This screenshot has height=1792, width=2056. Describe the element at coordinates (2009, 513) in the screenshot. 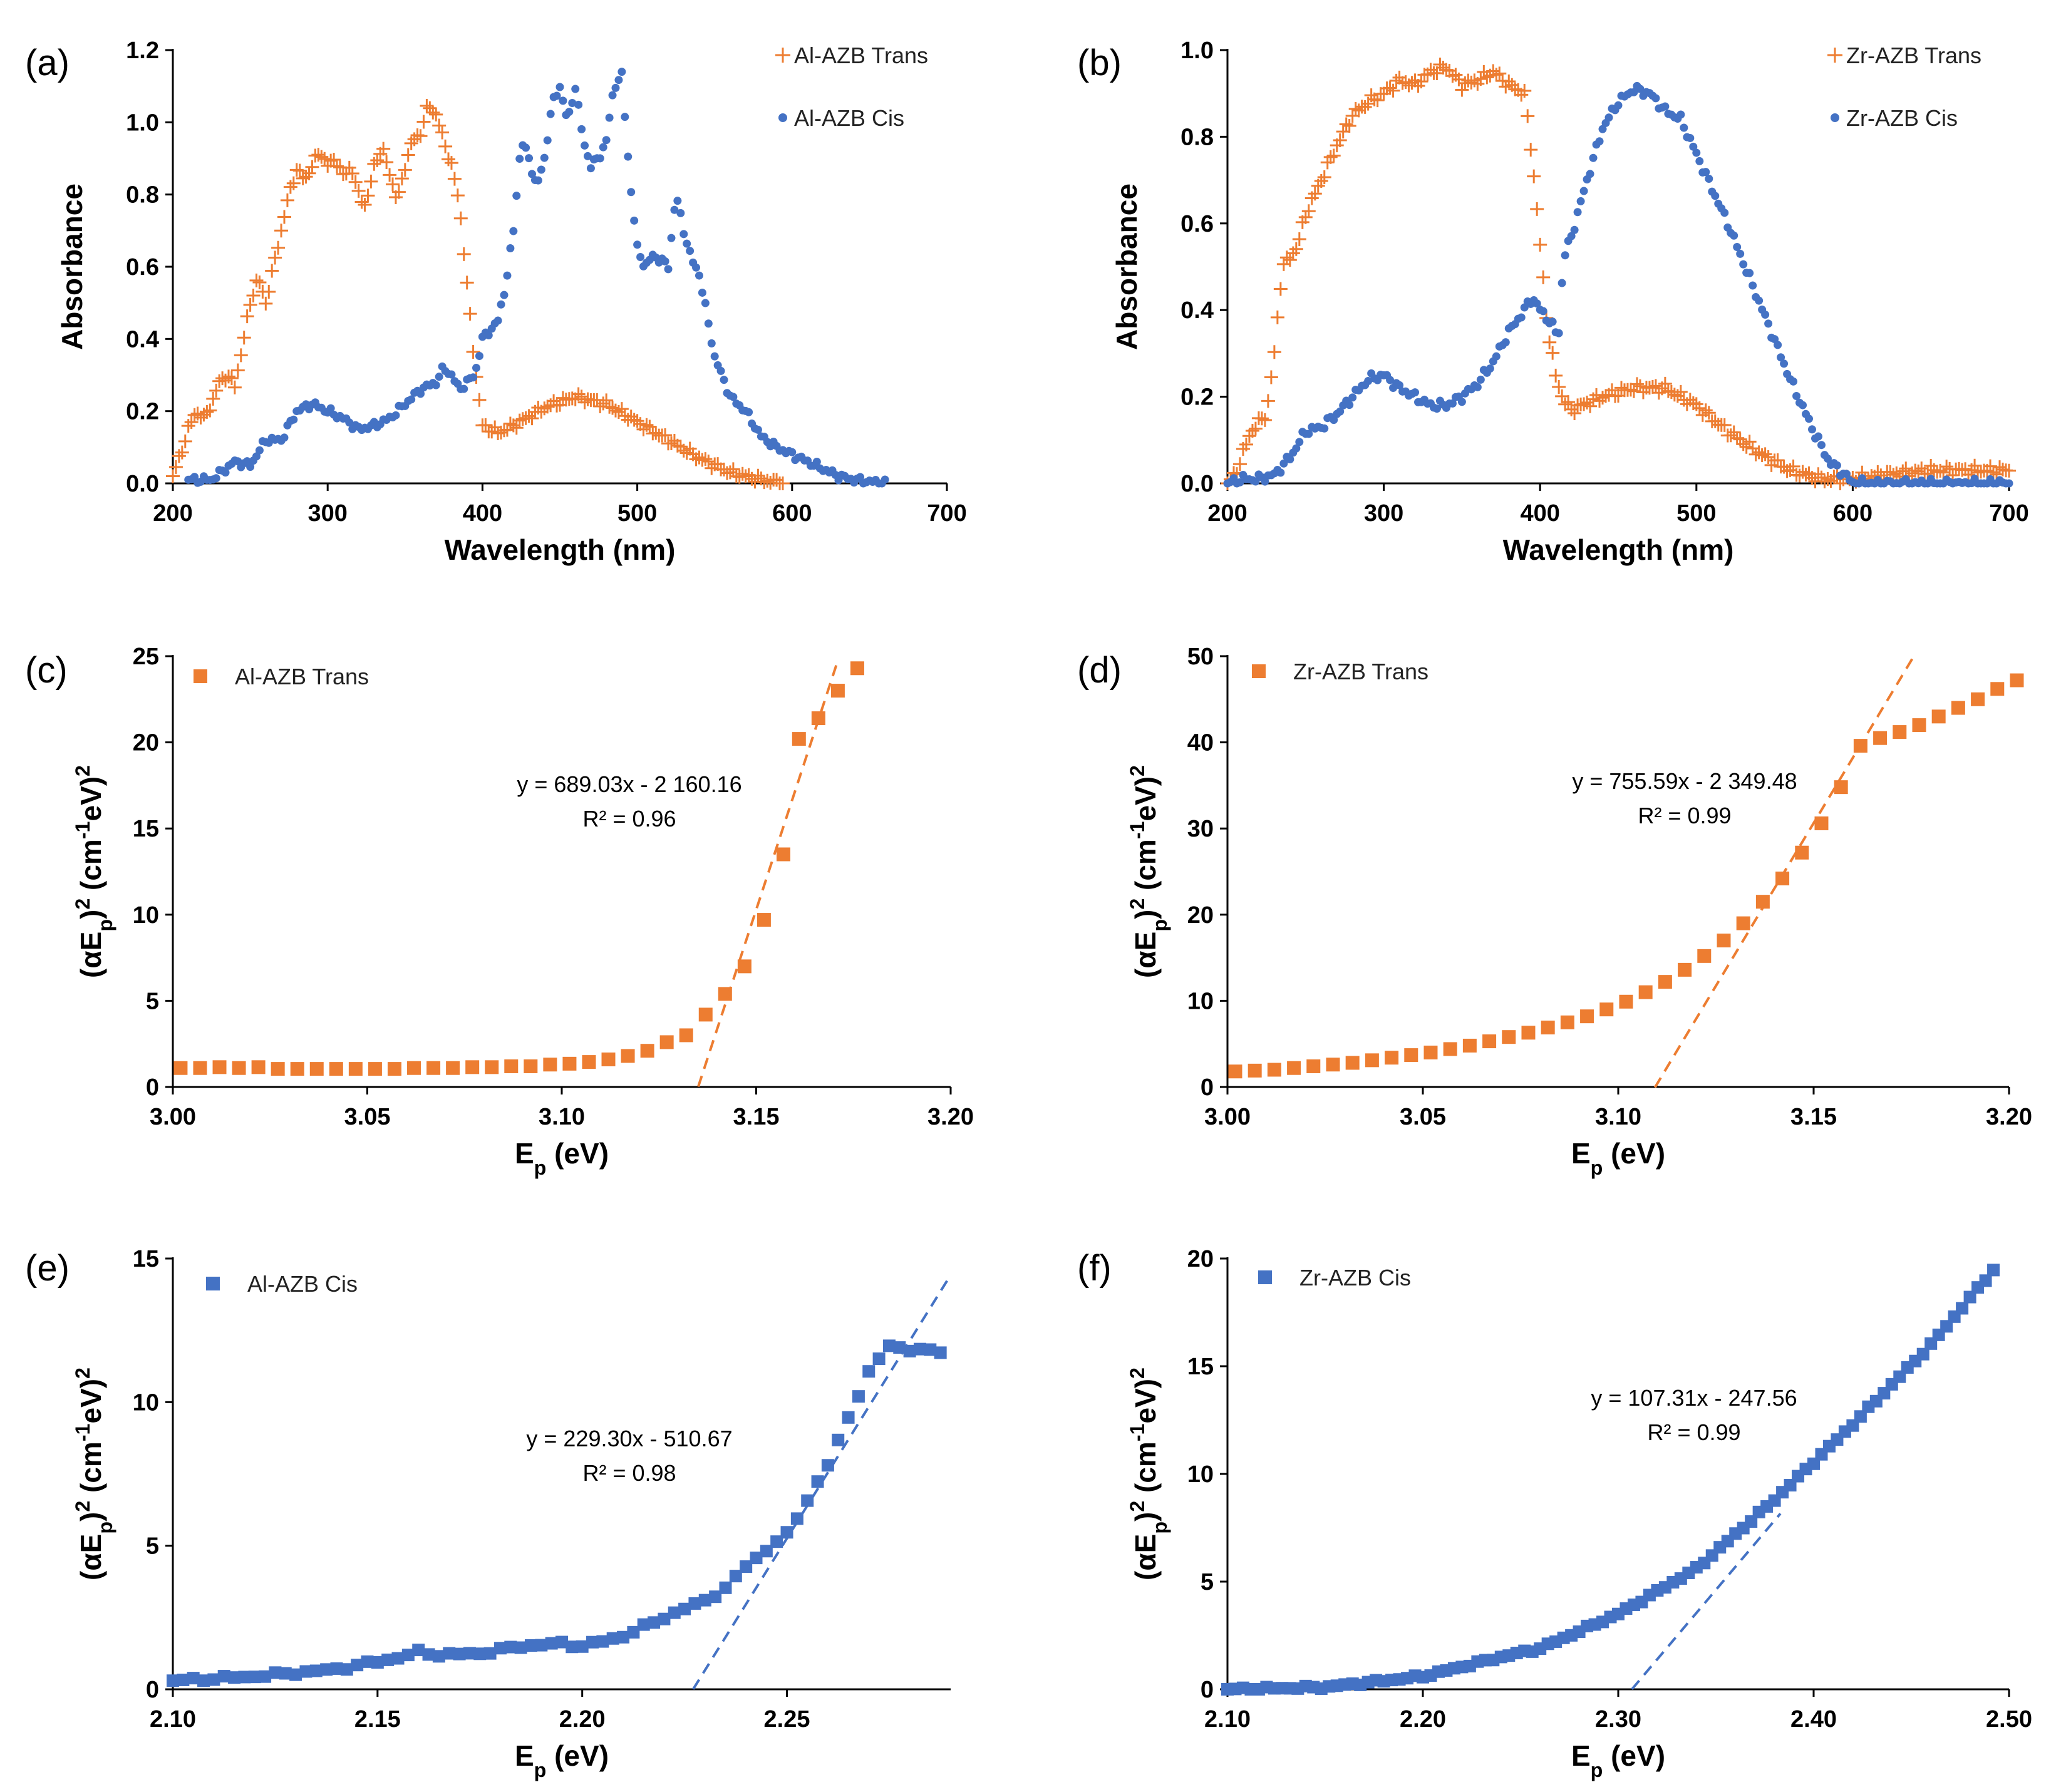

I see `x-tick-label: 700` at that location.